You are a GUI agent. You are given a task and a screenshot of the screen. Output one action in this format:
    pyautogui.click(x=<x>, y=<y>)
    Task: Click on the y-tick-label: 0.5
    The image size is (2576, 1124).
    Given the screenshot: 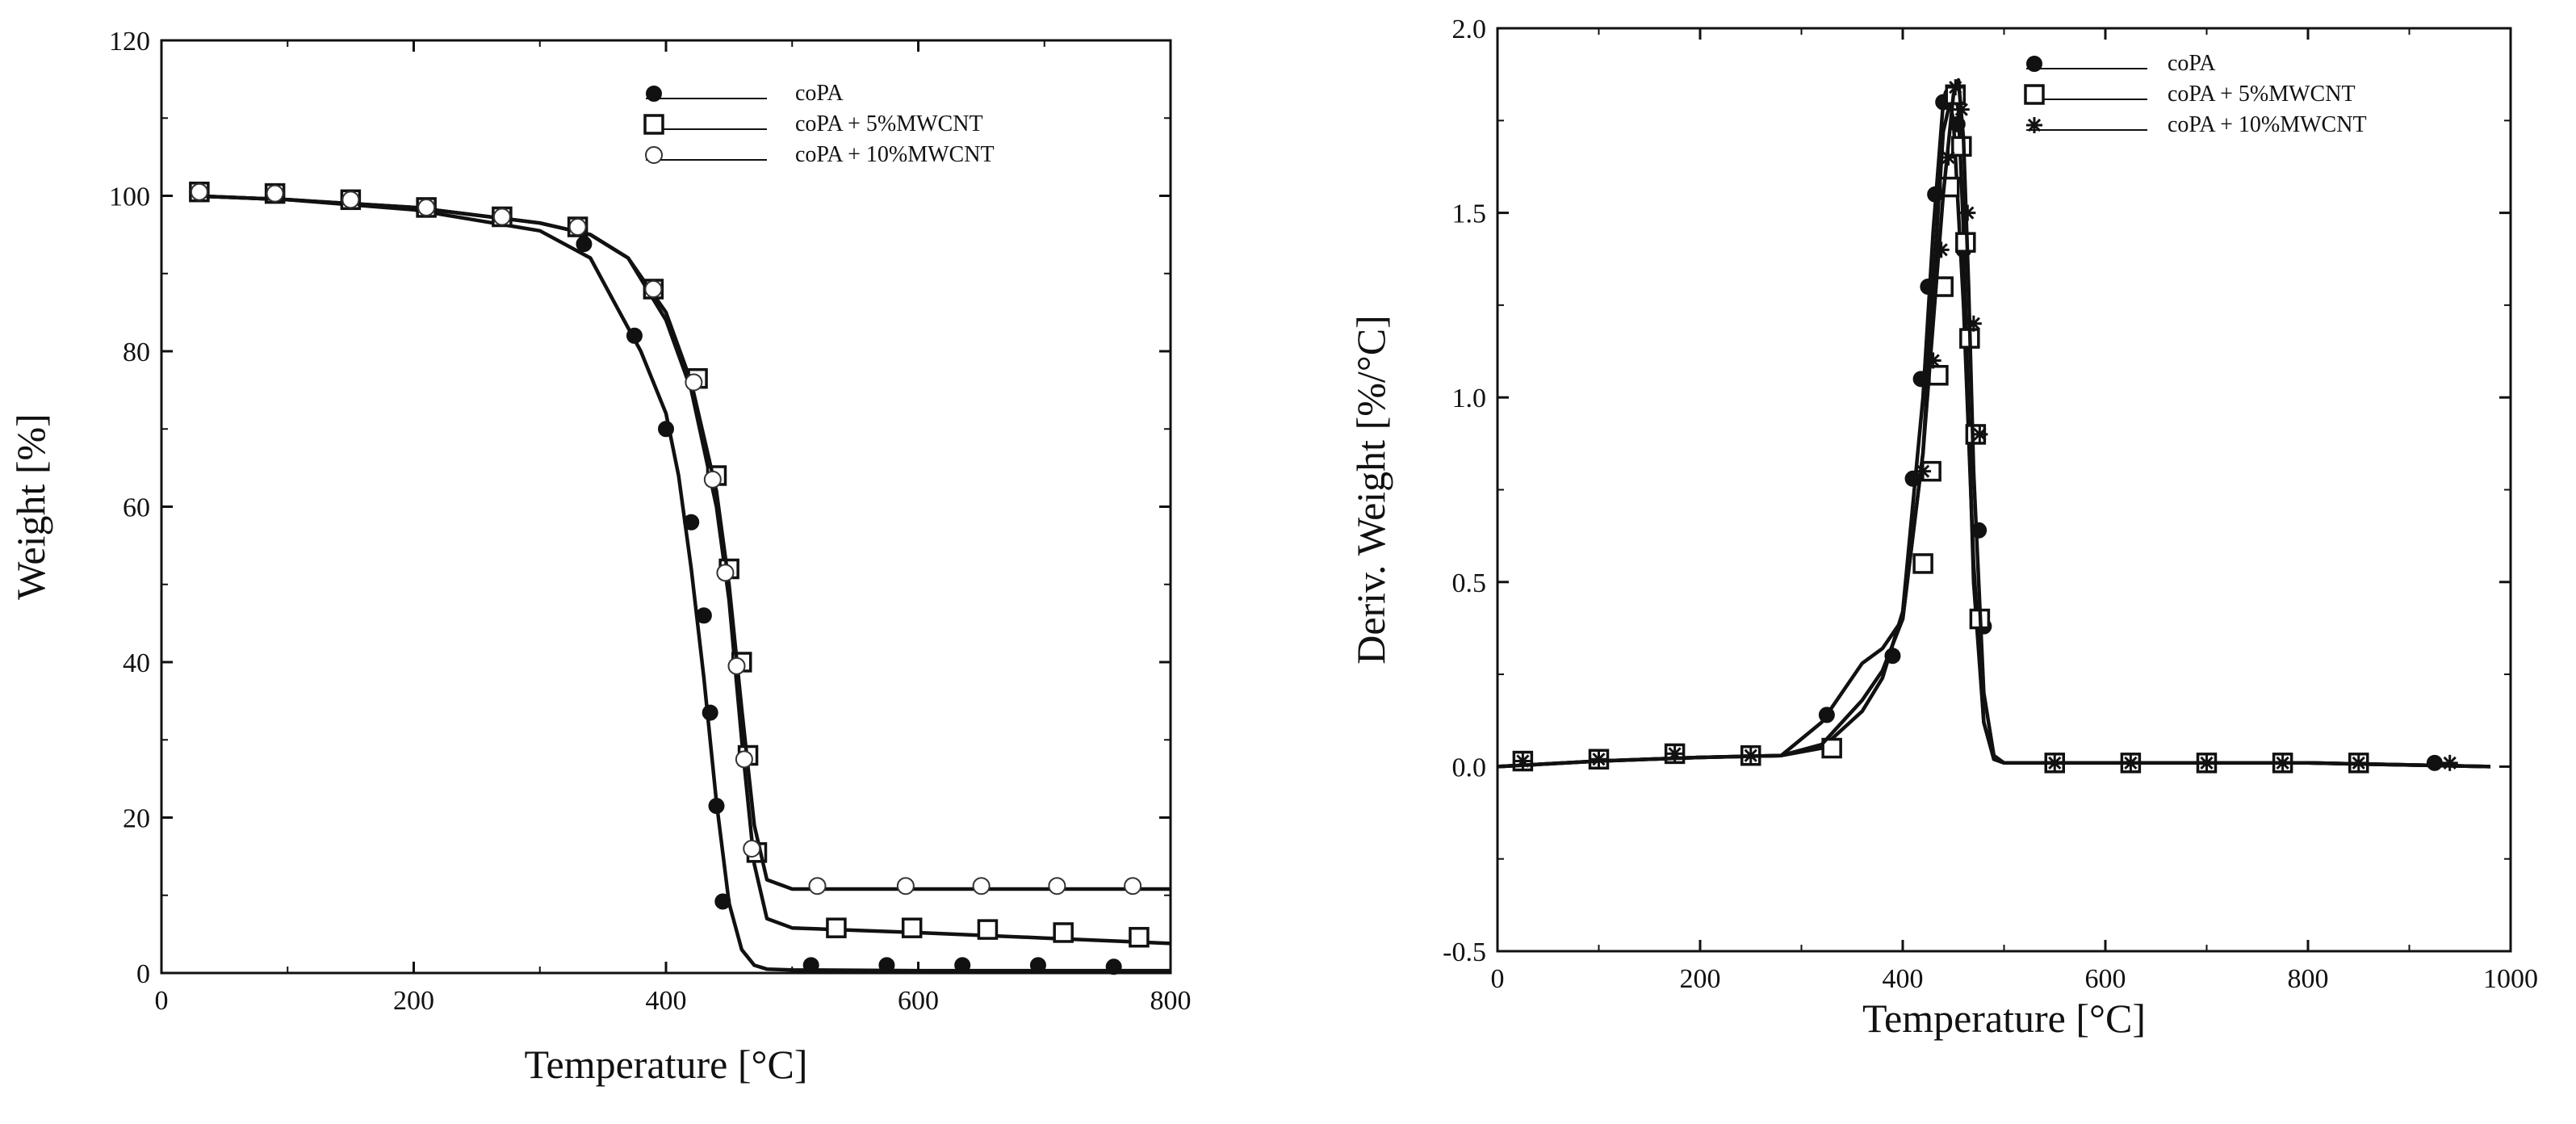 What is the action you would take?
    pyautogui.click(x=1469, y=583)
    